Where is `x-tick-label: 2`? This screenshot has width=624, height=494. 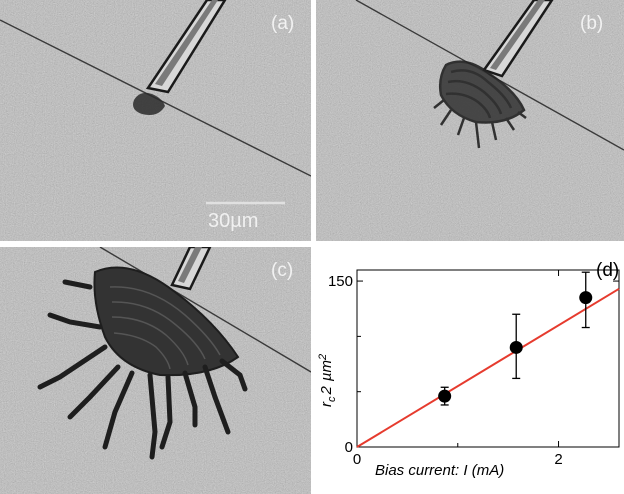 x-tick-label: 2 is located at coordinates (558, 459).